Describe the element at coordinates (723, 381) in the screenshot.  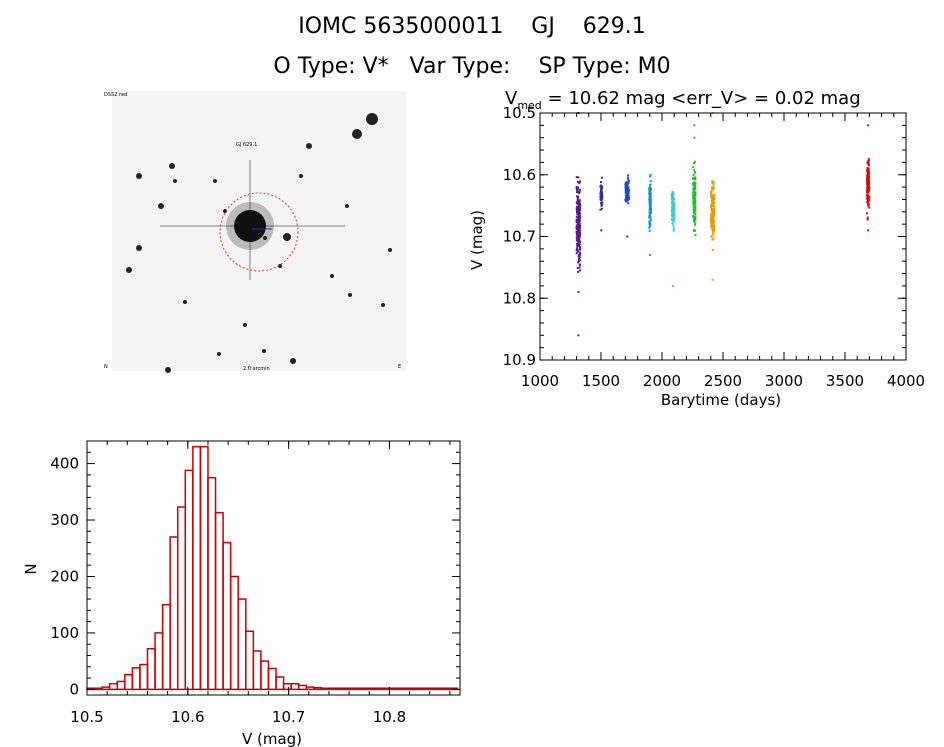
I see `light-curve-xtick-label: 2500` at that location.